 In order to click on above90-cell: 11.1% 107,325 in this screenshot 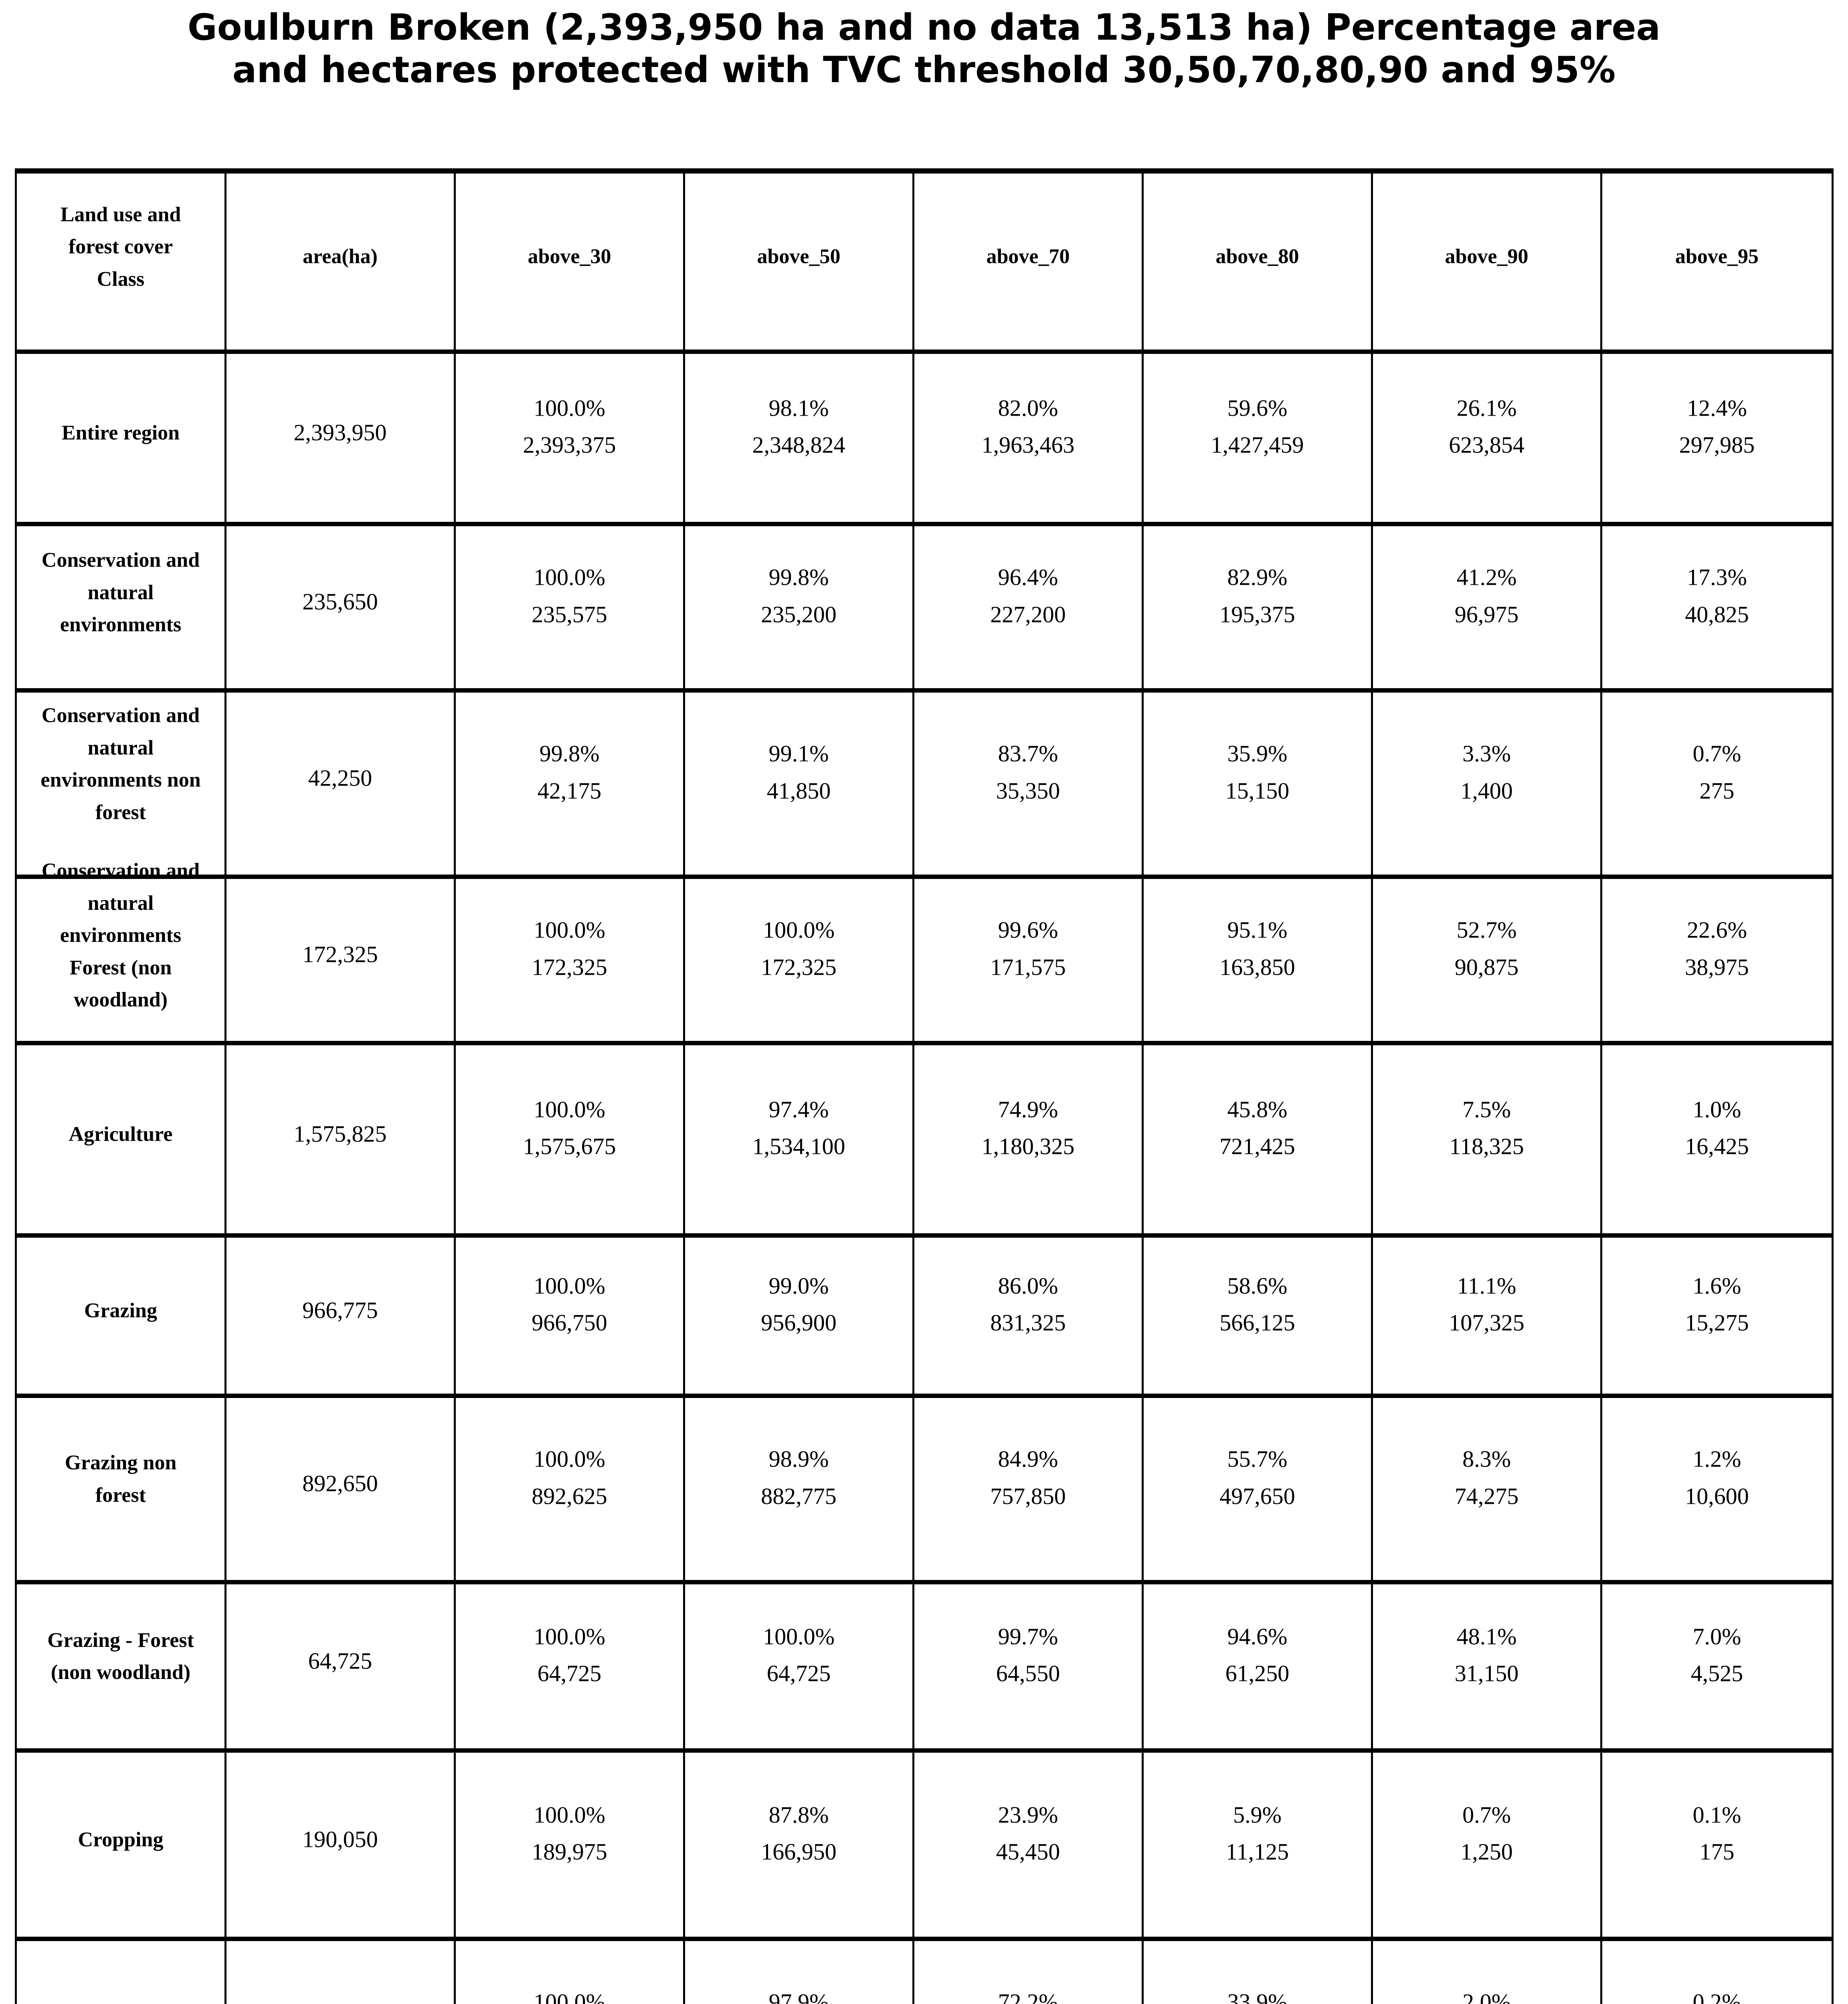, I will do `click(1487, 1316)`.